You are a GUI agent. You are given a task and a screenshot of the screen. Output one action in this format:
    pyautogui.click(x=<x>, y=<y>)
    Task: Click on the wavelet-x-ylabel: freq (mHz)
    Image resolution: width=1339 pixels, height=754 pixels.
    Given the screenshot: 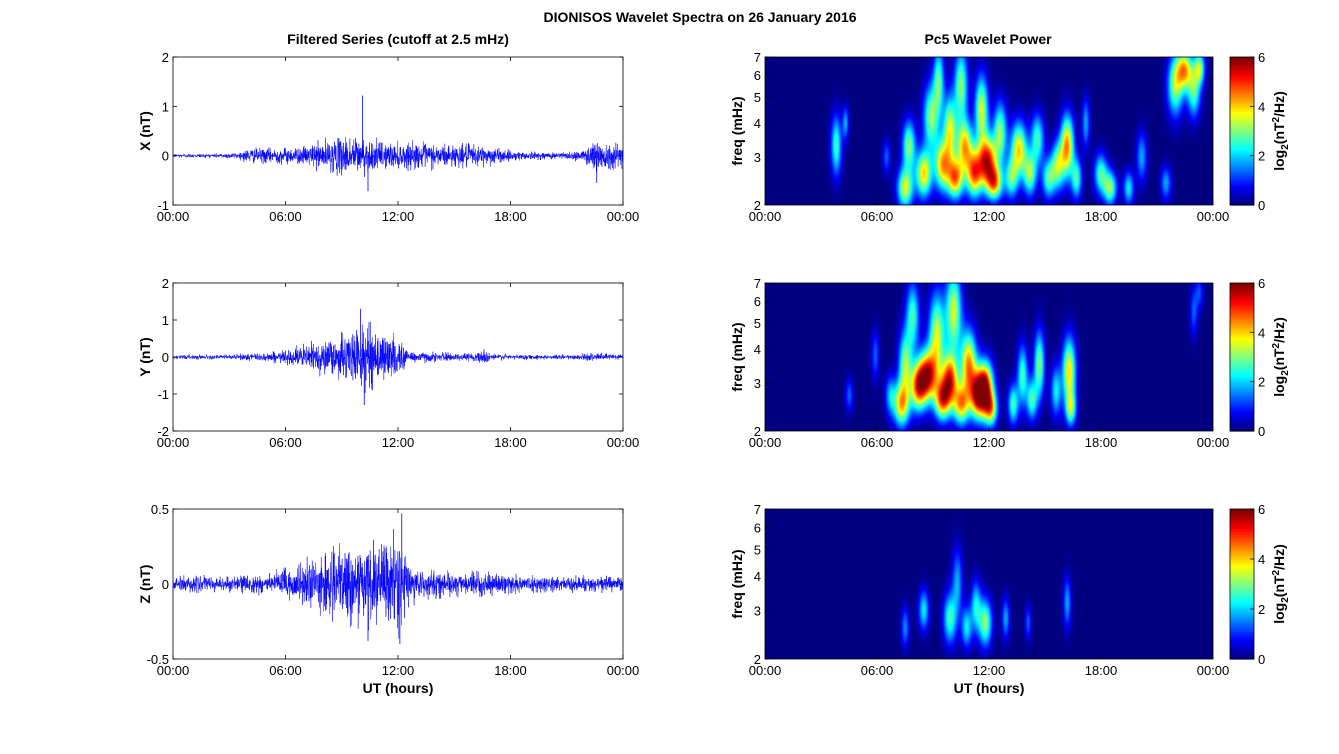 What is the action you would take?
    pyautogui.click(x=737, y=130)
    